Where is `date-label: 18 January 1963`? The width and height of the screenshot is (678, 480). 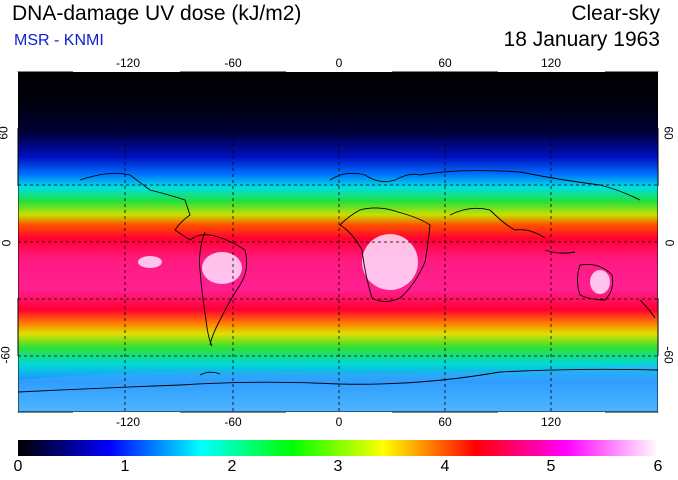 date-label: 18 January 1963 is located at coordinates (581, 39).